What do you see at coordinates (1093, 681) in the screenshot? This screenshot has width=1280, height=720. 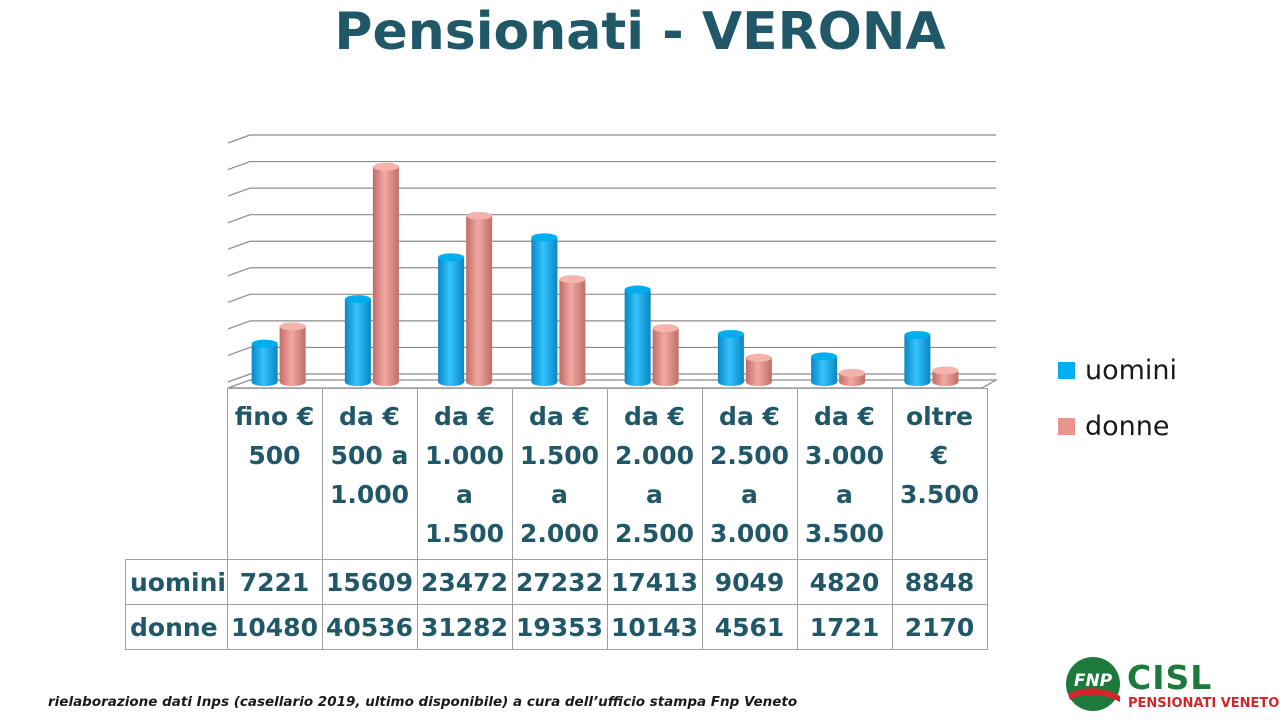 I see `fnp-logo-text: FNP` at bounding box center [1093, 681].